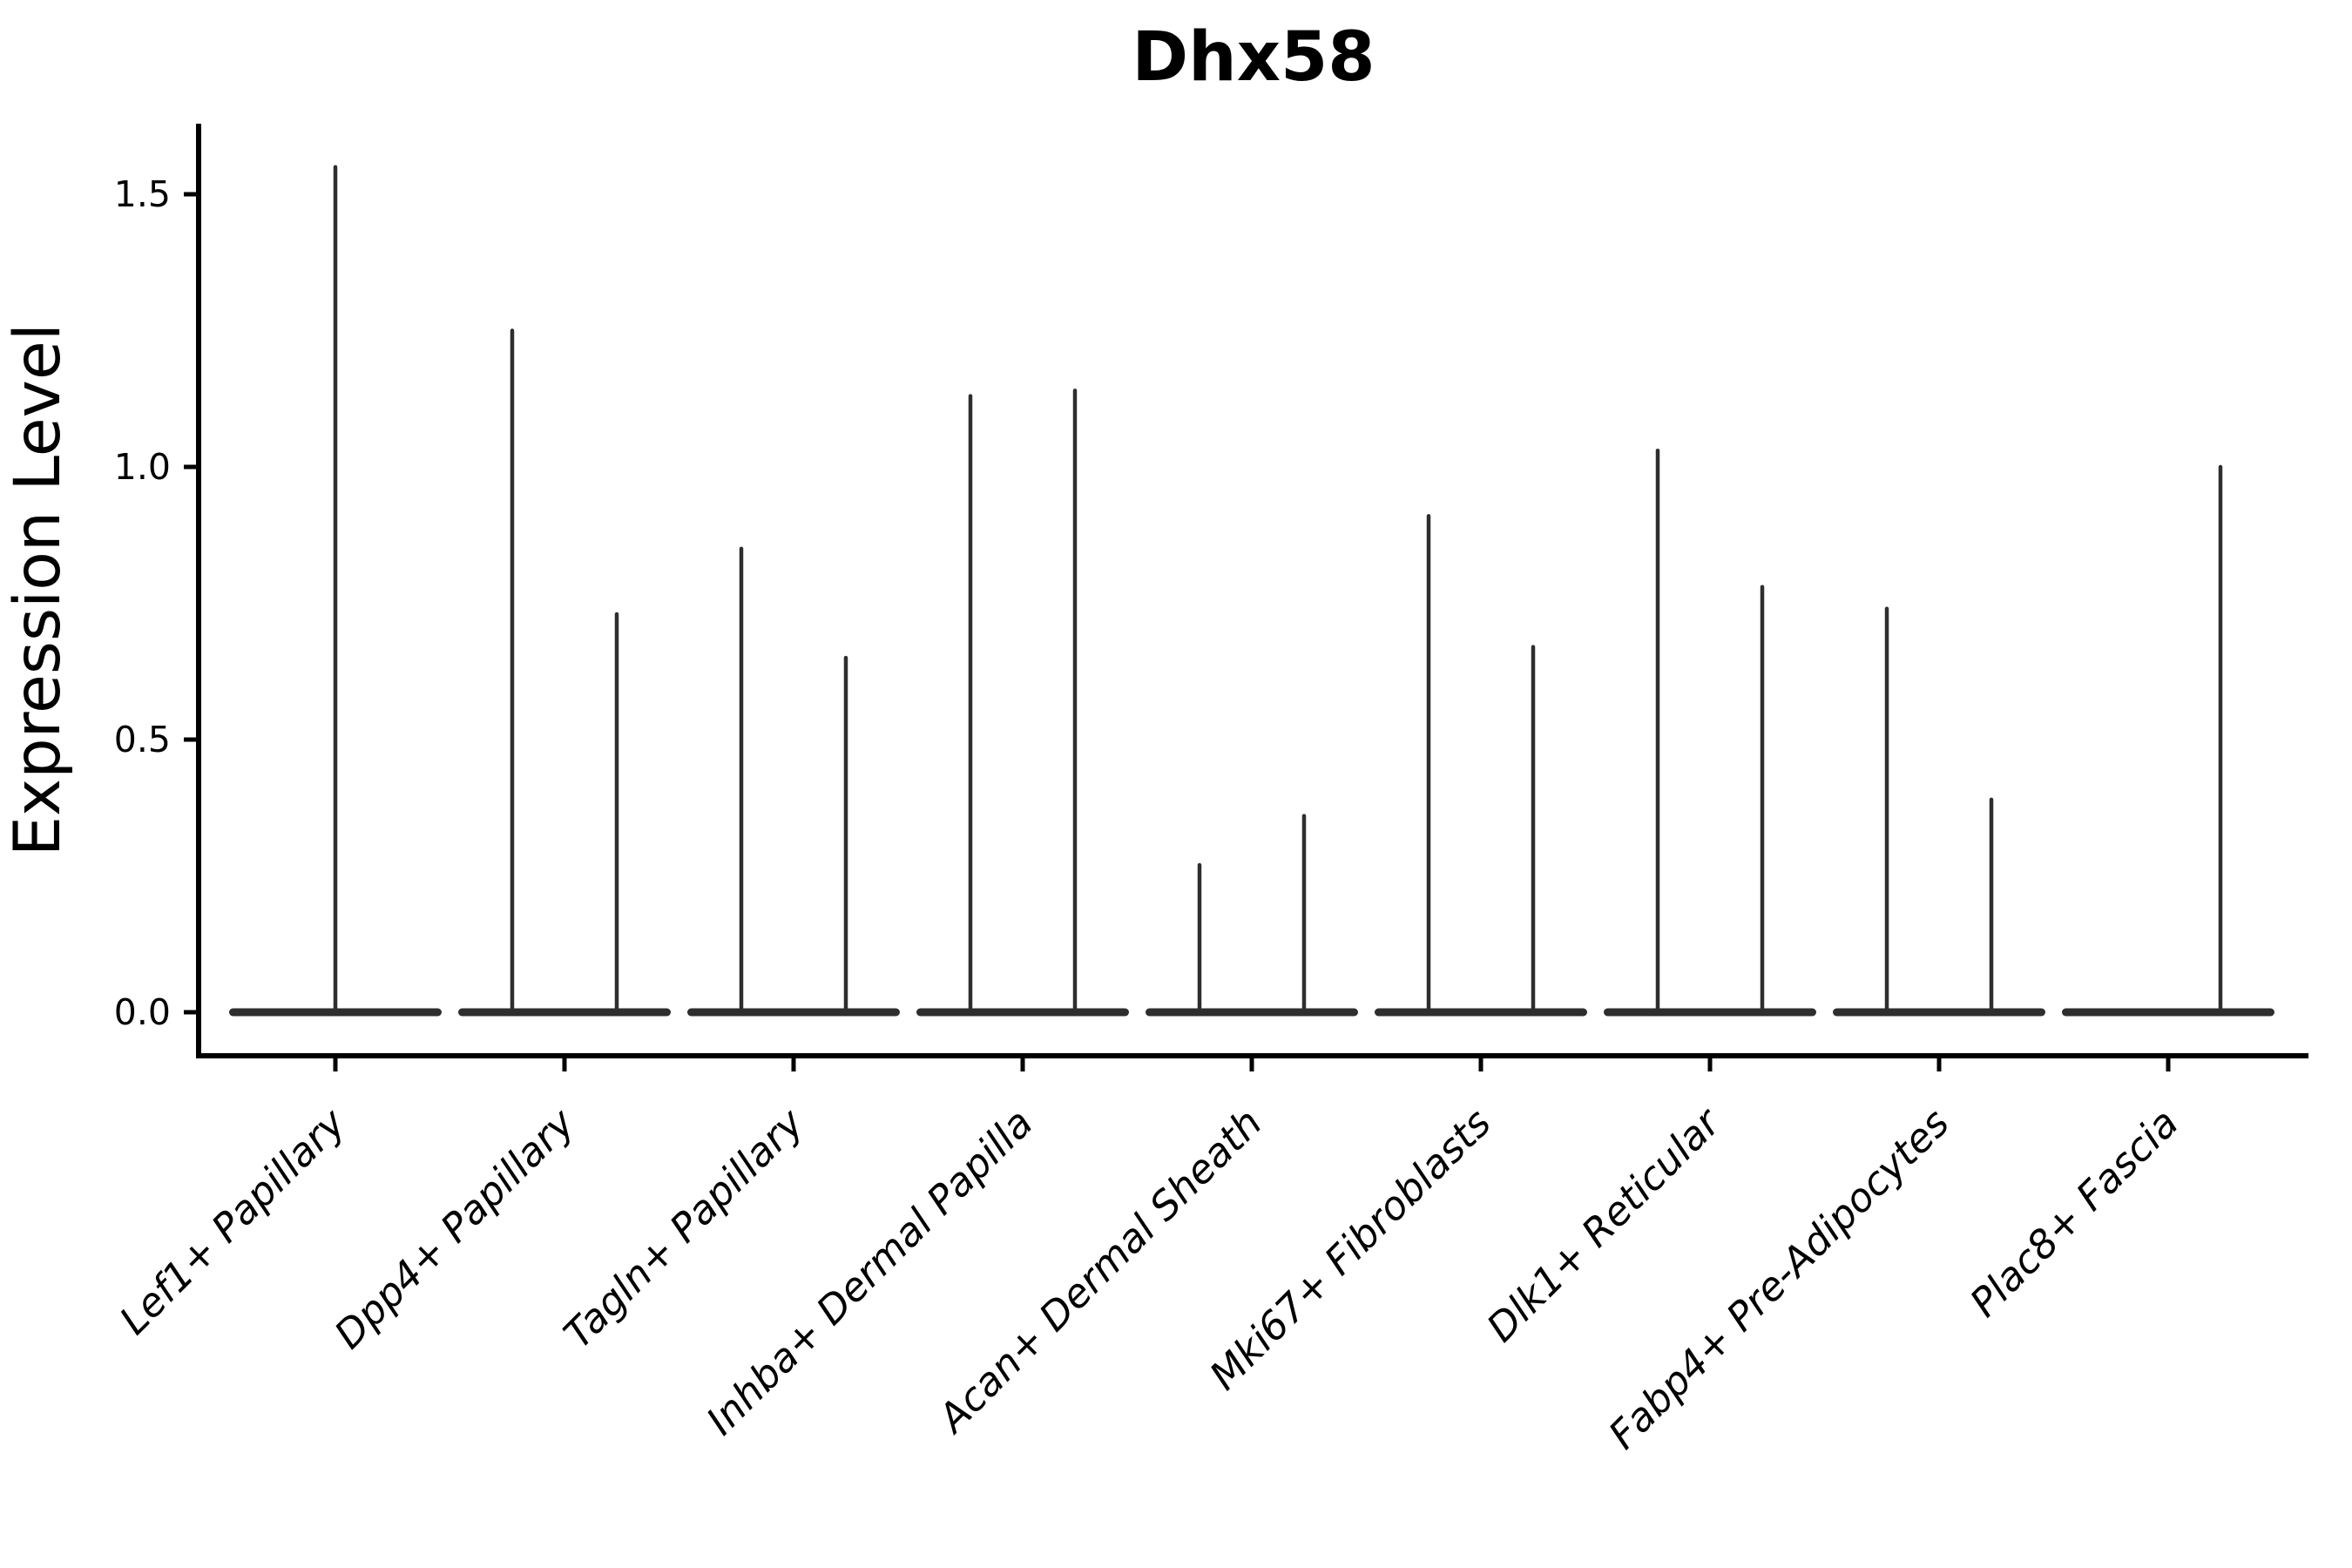  Describe the element at coordinates (142, 739) in the screenshot. I see `y-tick-label: 0.5` at that location.